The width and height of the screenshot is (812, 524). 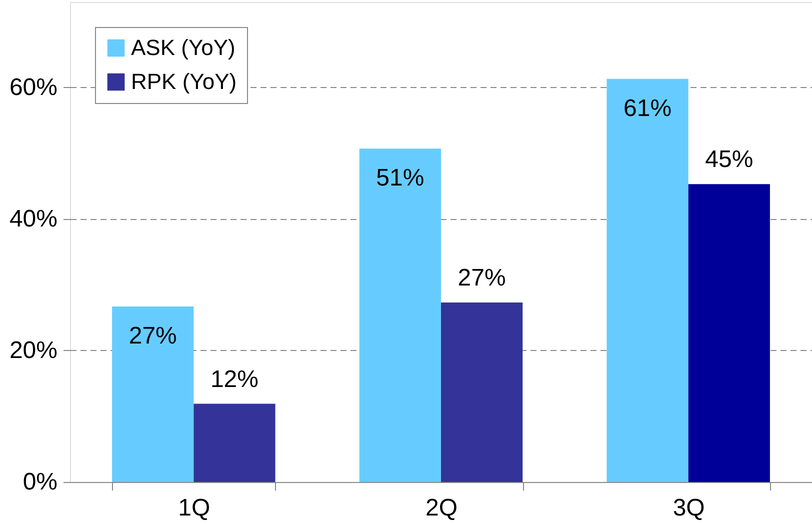 What do you see at coordinates (194, 508) in the screenshot?
I see `x-tick-label: 1Q` at bounding box center [194, 508].